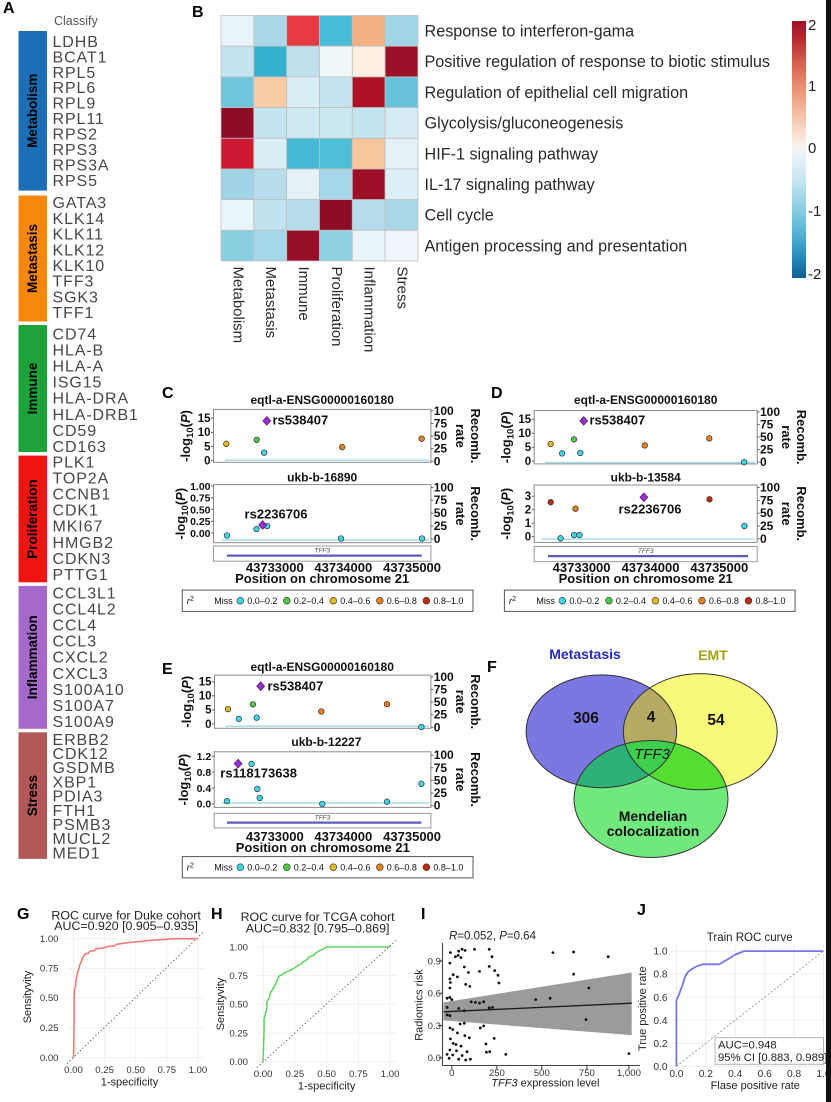 This screenshot has height=1102, width=831. Describe the element at coordinates (651, 717) in the screenshot. I see `svg-text: 4` at that location.